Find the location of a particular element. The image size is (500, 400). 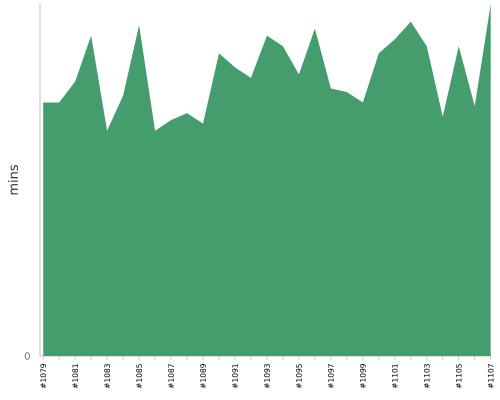

y-axis-title: mins is located at coordinates (13, 179).